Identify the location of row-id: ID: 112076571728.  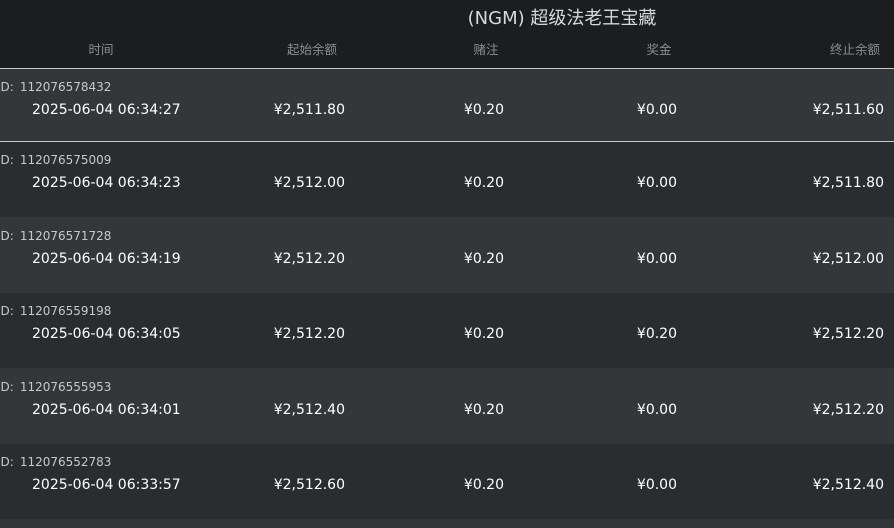
(55, 236).